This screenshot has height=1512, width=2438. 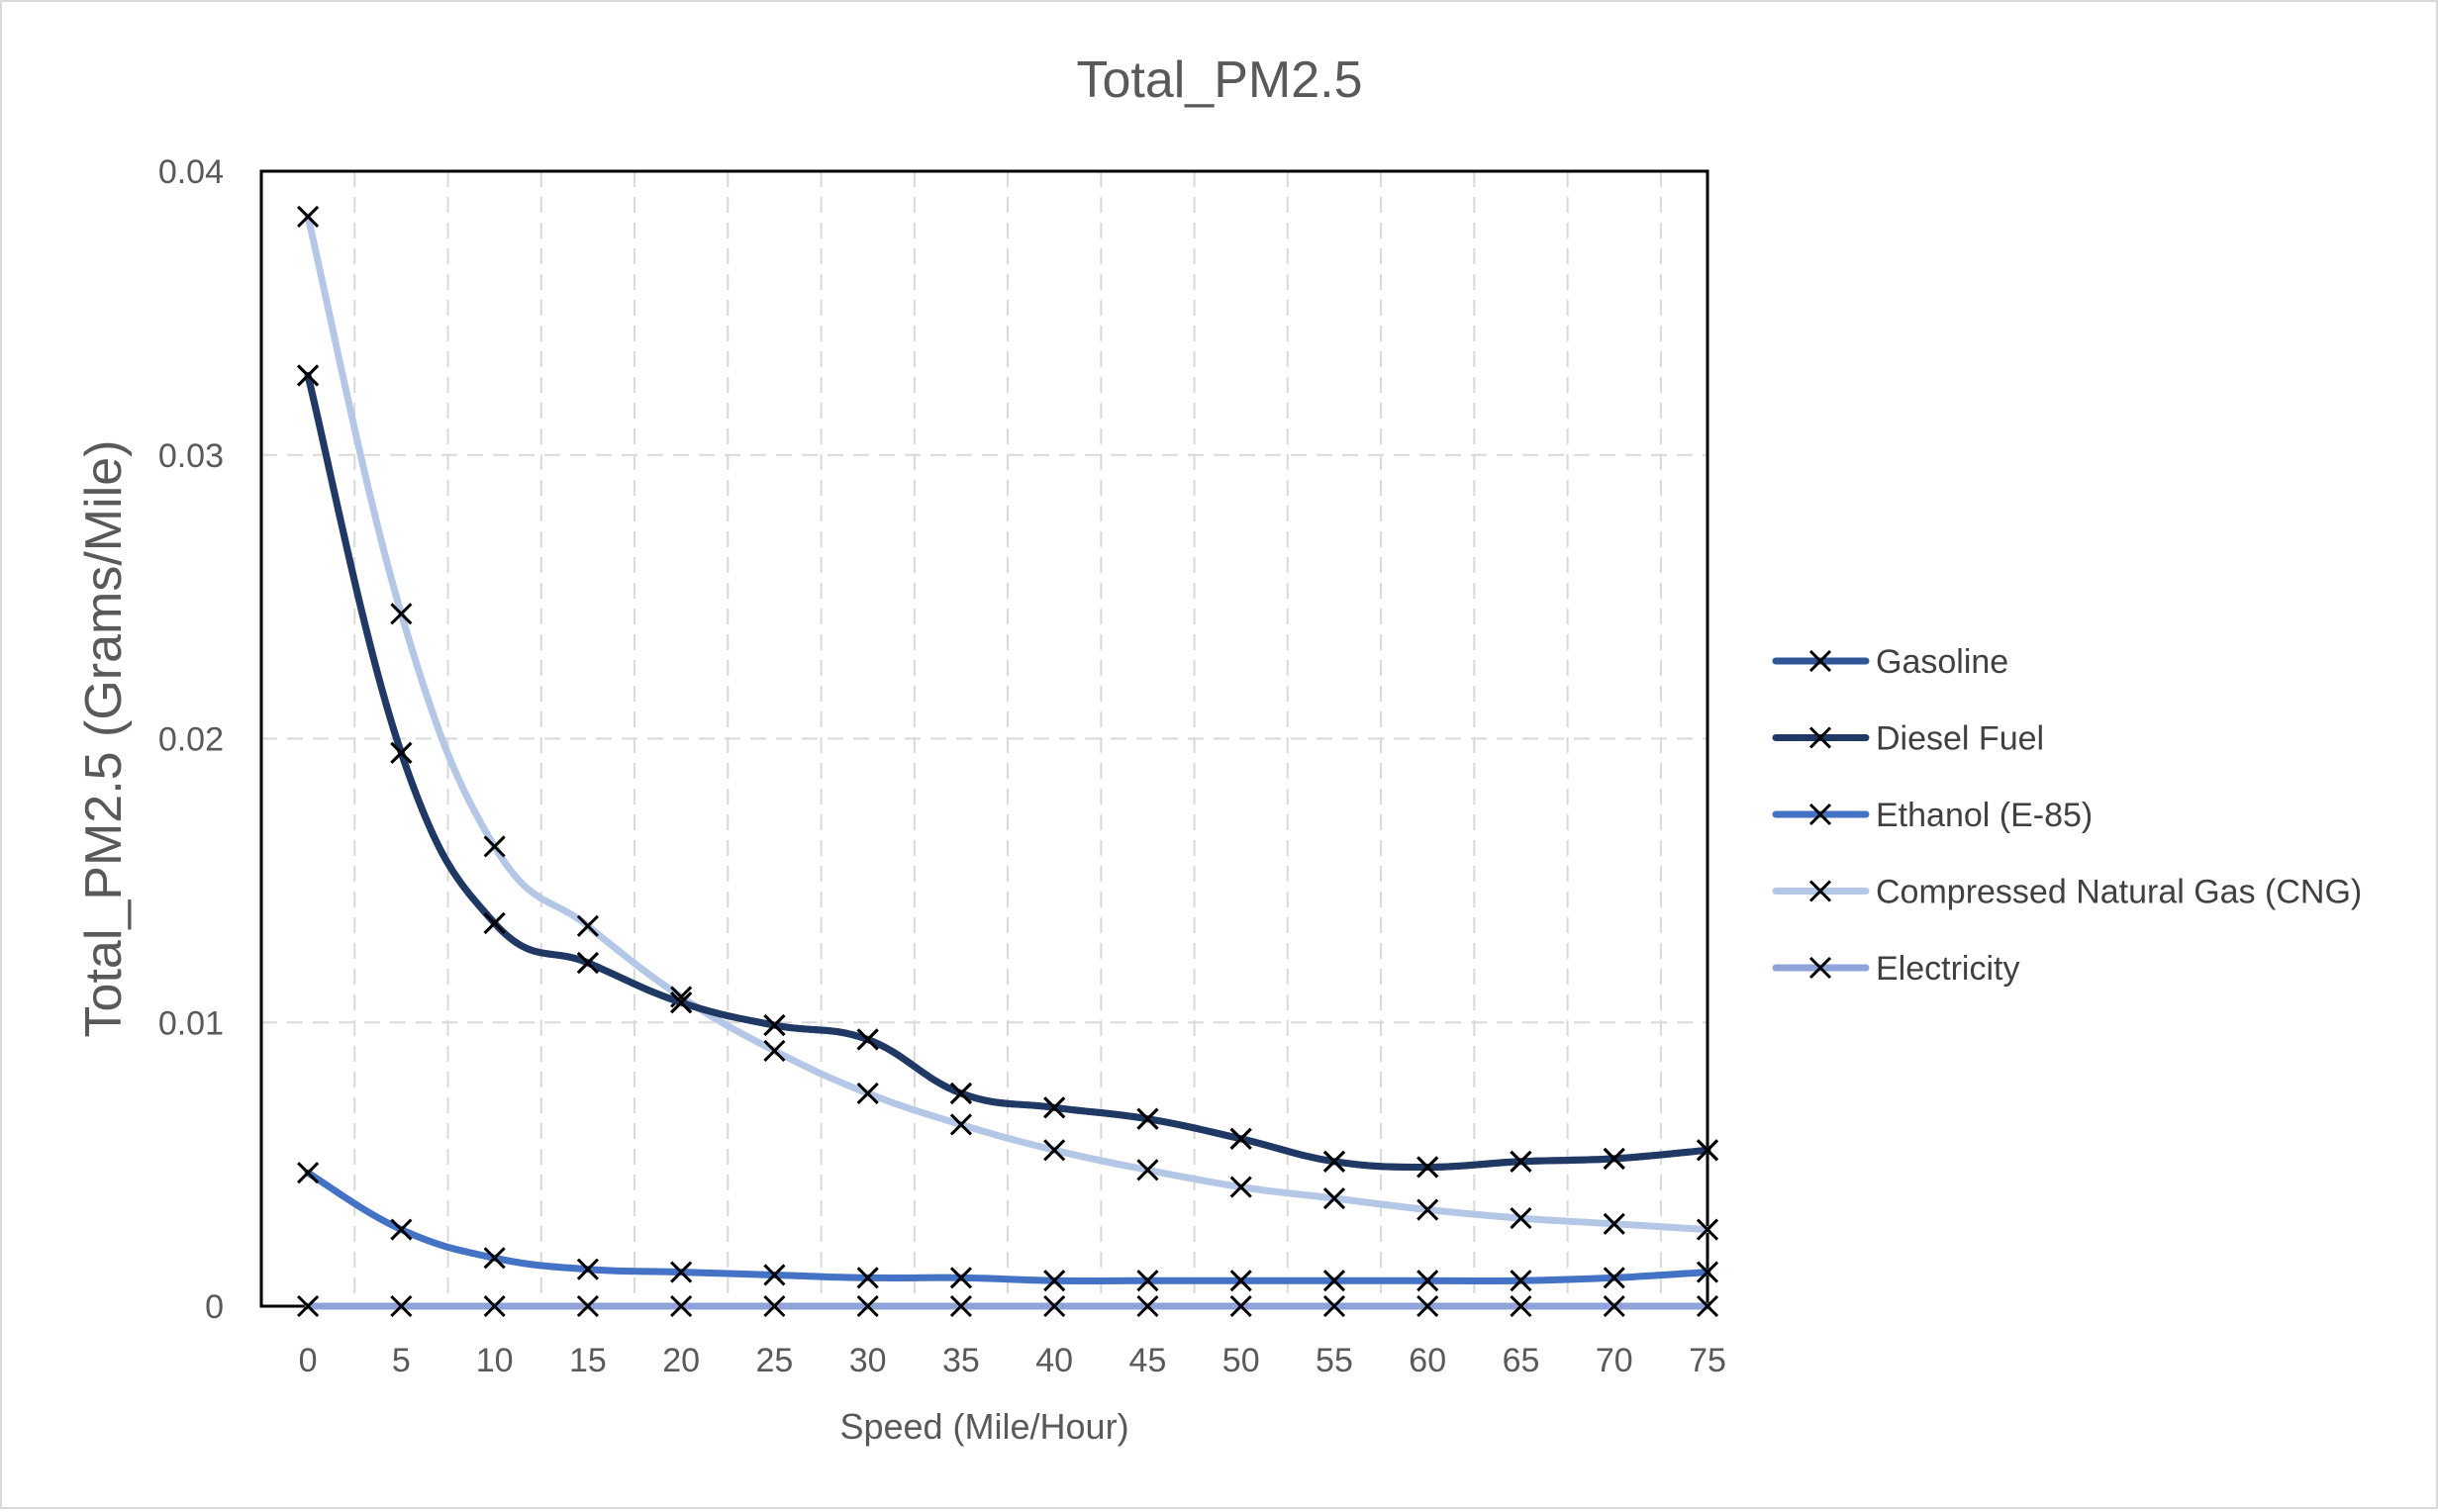 I want to click on x-tick-label: 10, so click(x=495, y=1361).